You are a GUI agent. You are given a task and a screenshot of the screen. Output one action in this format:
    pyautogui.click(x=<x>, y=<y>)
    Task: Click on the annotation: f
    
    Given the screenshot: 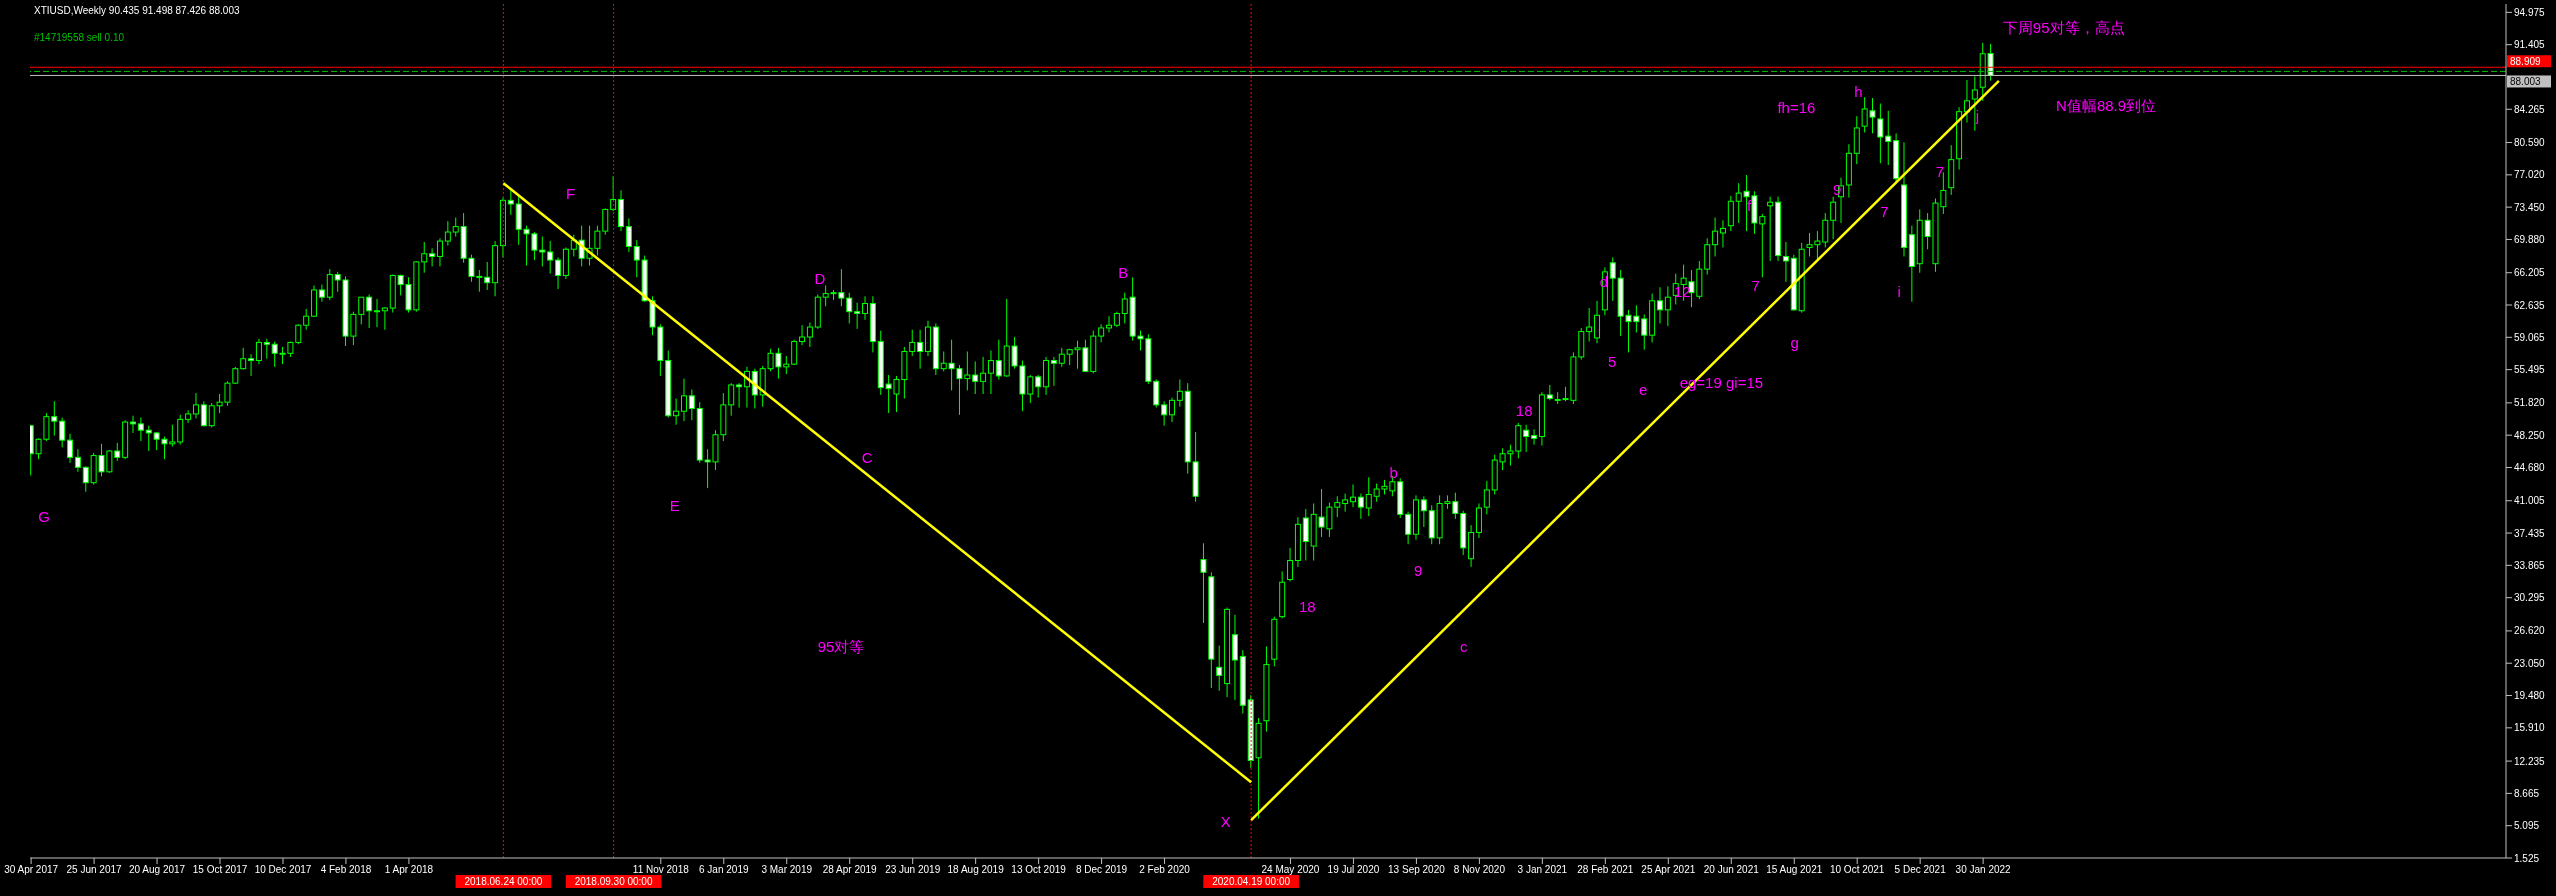 What is the action you would take?
    pyautogui.click(x=1750, y=205)
    